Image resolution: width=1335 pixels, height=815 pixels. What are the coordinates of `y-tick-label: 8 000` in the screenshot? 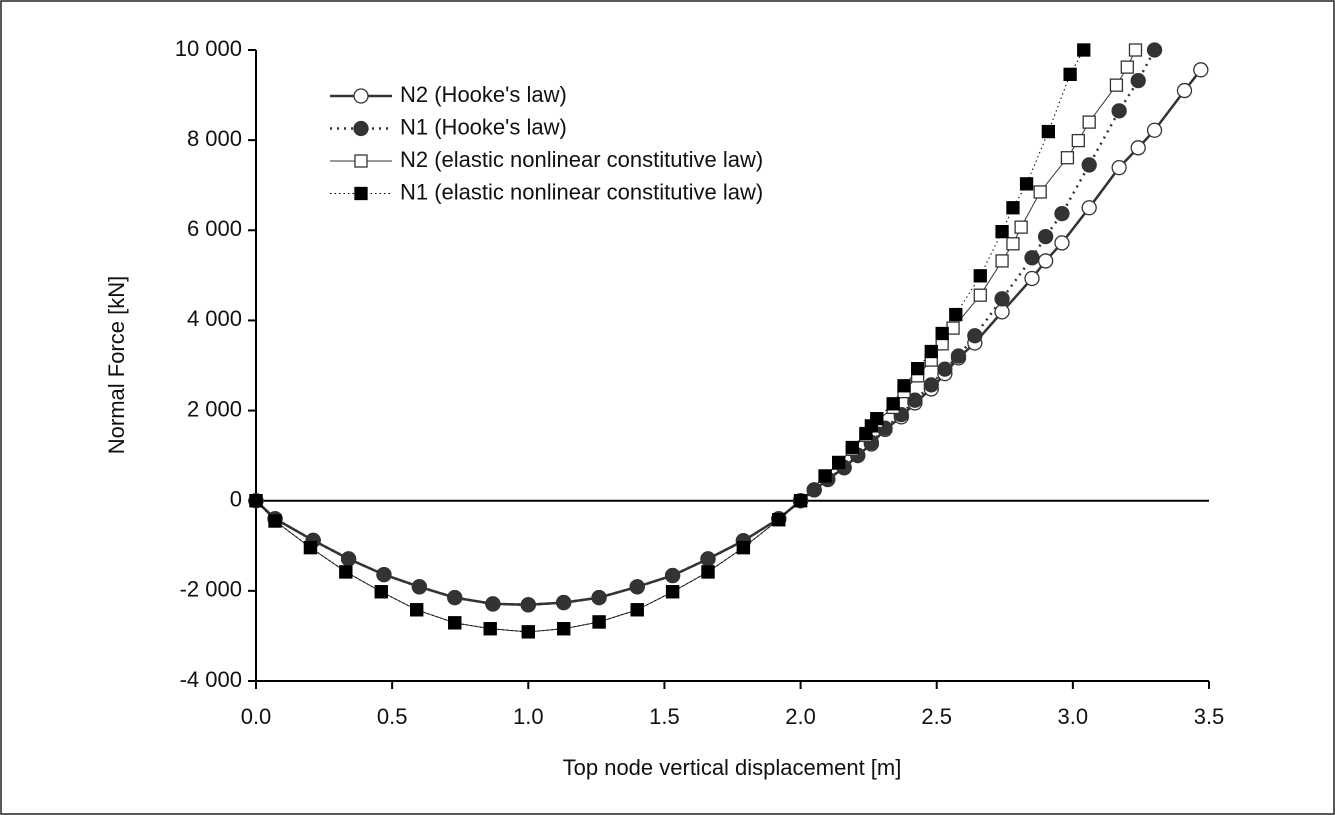 It's located at (214, 138).